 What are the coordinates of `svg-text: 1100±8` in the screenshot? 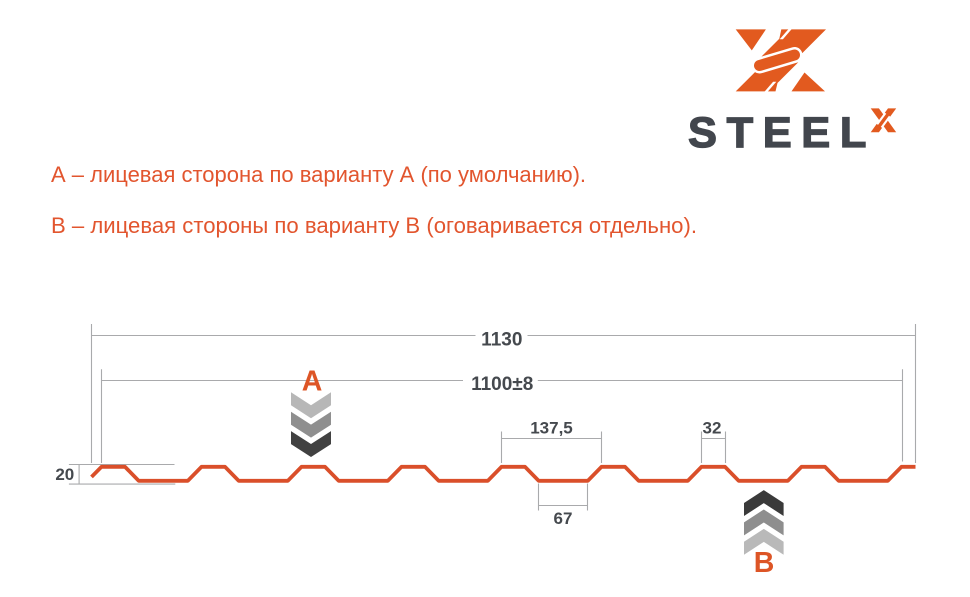 It's located at (502, 384).